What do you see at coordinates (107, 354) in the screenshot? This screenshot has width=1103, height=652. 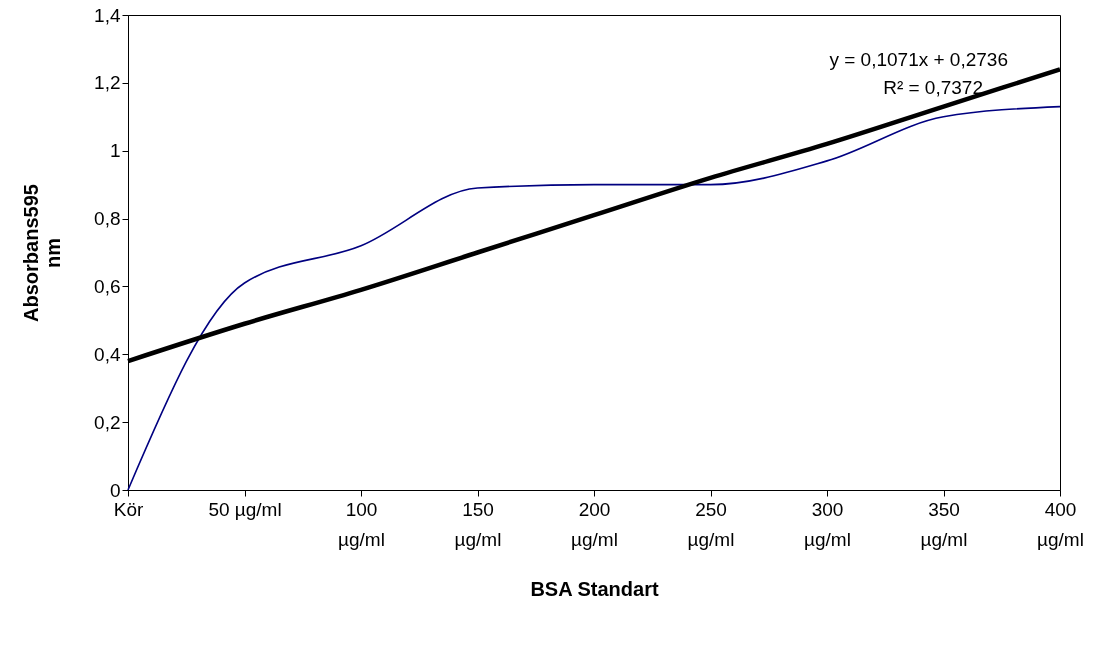 I see `y-tick-label: 0,4` at bounding box center [107, 354].